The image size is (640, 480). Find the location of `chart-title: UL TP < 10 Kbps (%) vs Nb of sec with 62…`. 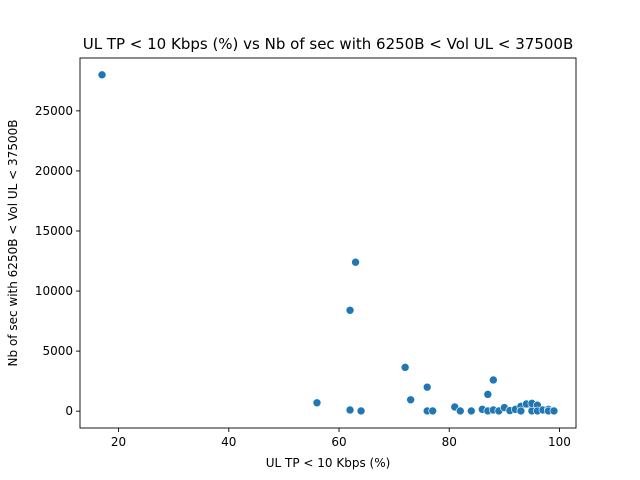

chart-title: UL TP < 10 Kbps (%) vs Nb of sec with 62… is located at coordinates (328, 44).